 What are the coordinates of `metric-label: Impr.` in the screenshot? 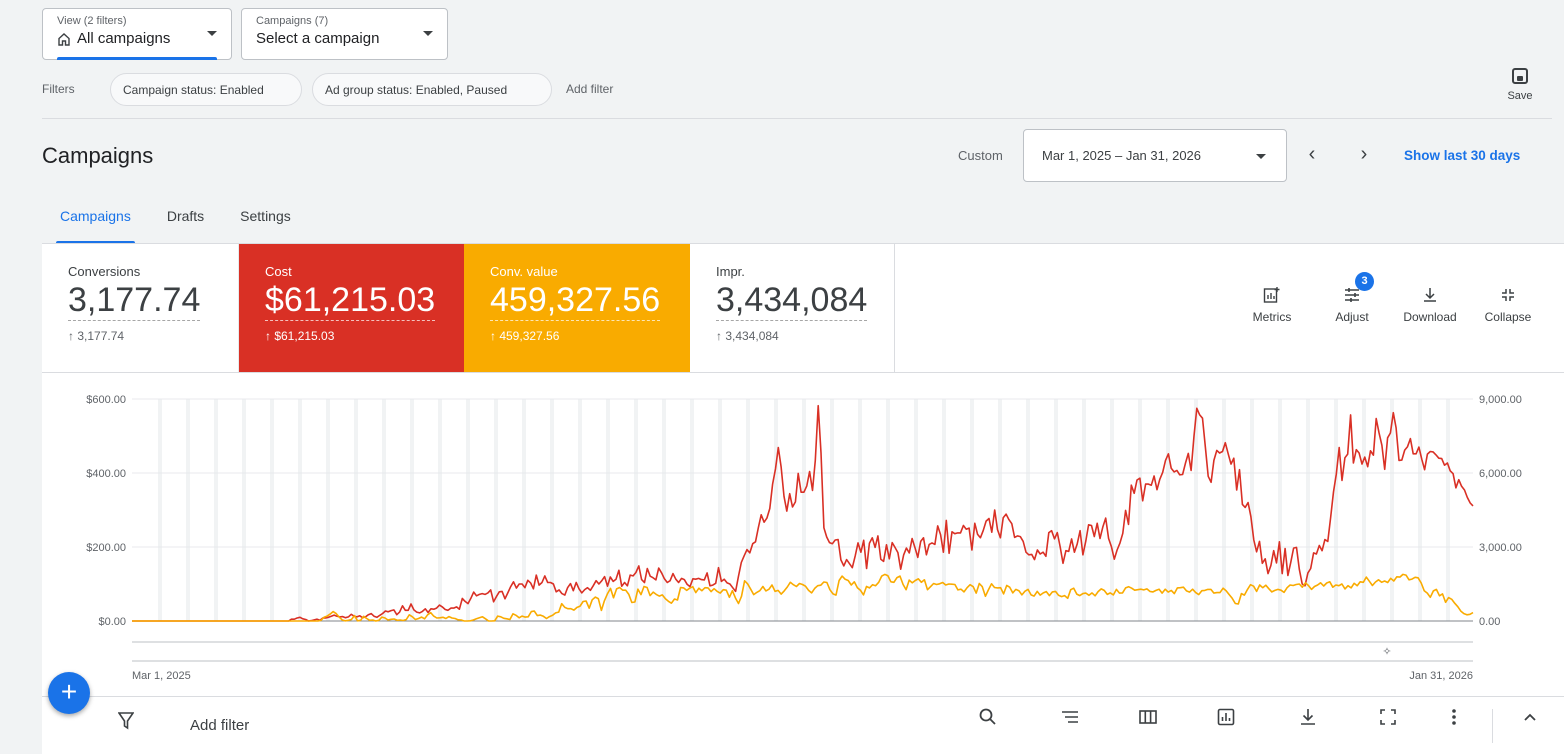 It's located at (730, 271).